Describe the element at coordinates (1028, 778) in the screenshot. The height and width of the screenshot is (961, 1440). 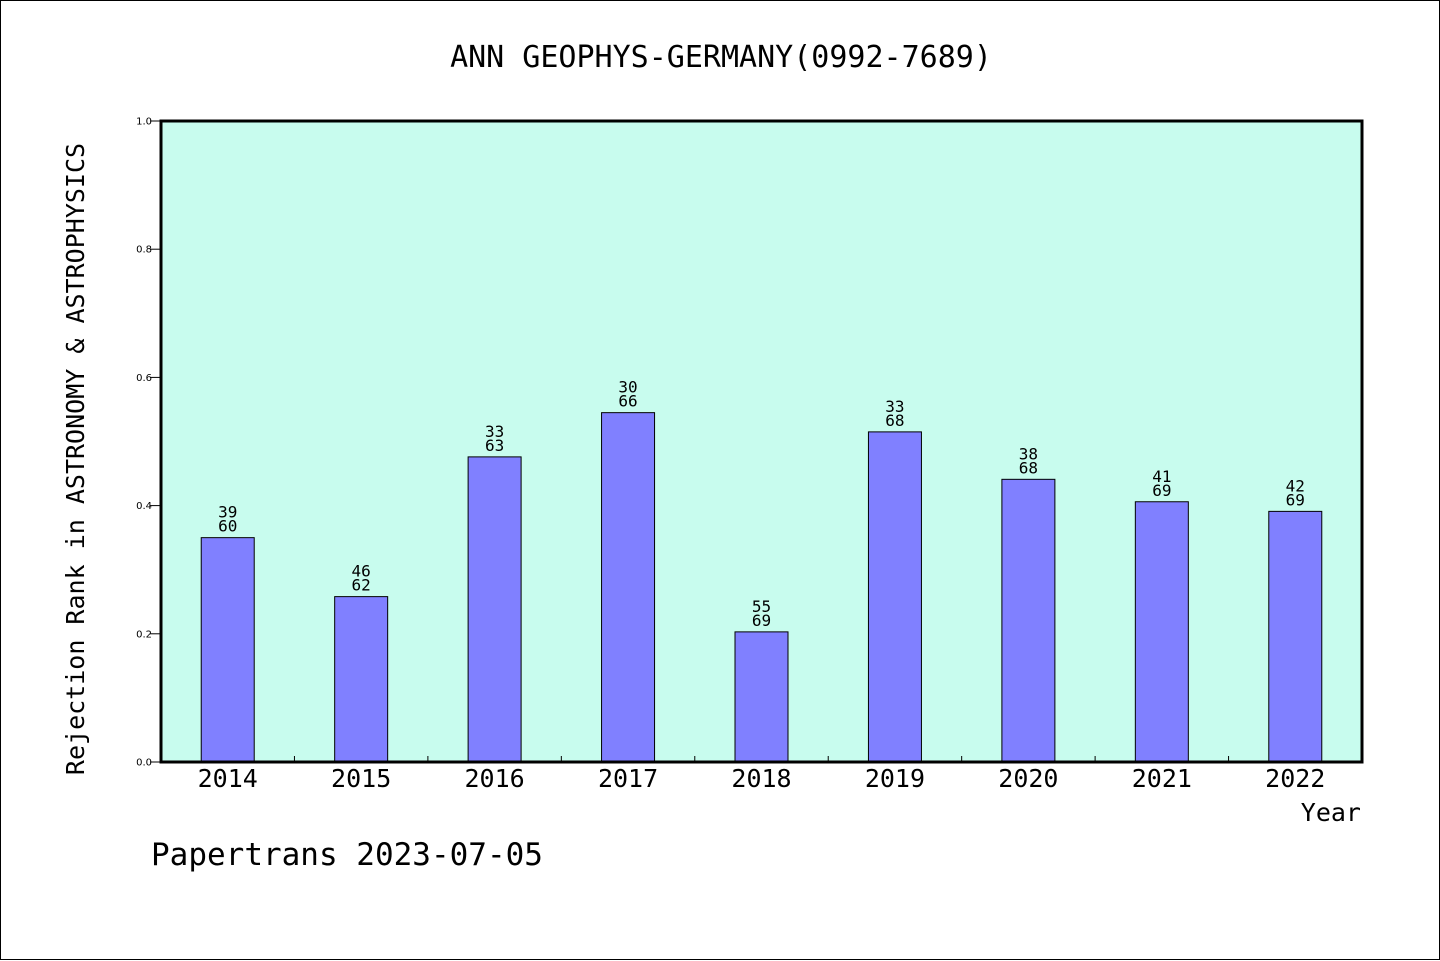
I see `x-category-label-2020: 2020` at that location.